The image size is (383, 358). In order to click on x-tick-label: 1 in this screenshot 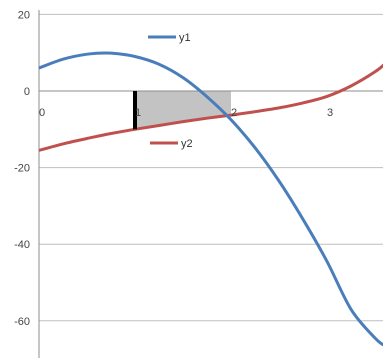, I will do `click(138, 113)`.